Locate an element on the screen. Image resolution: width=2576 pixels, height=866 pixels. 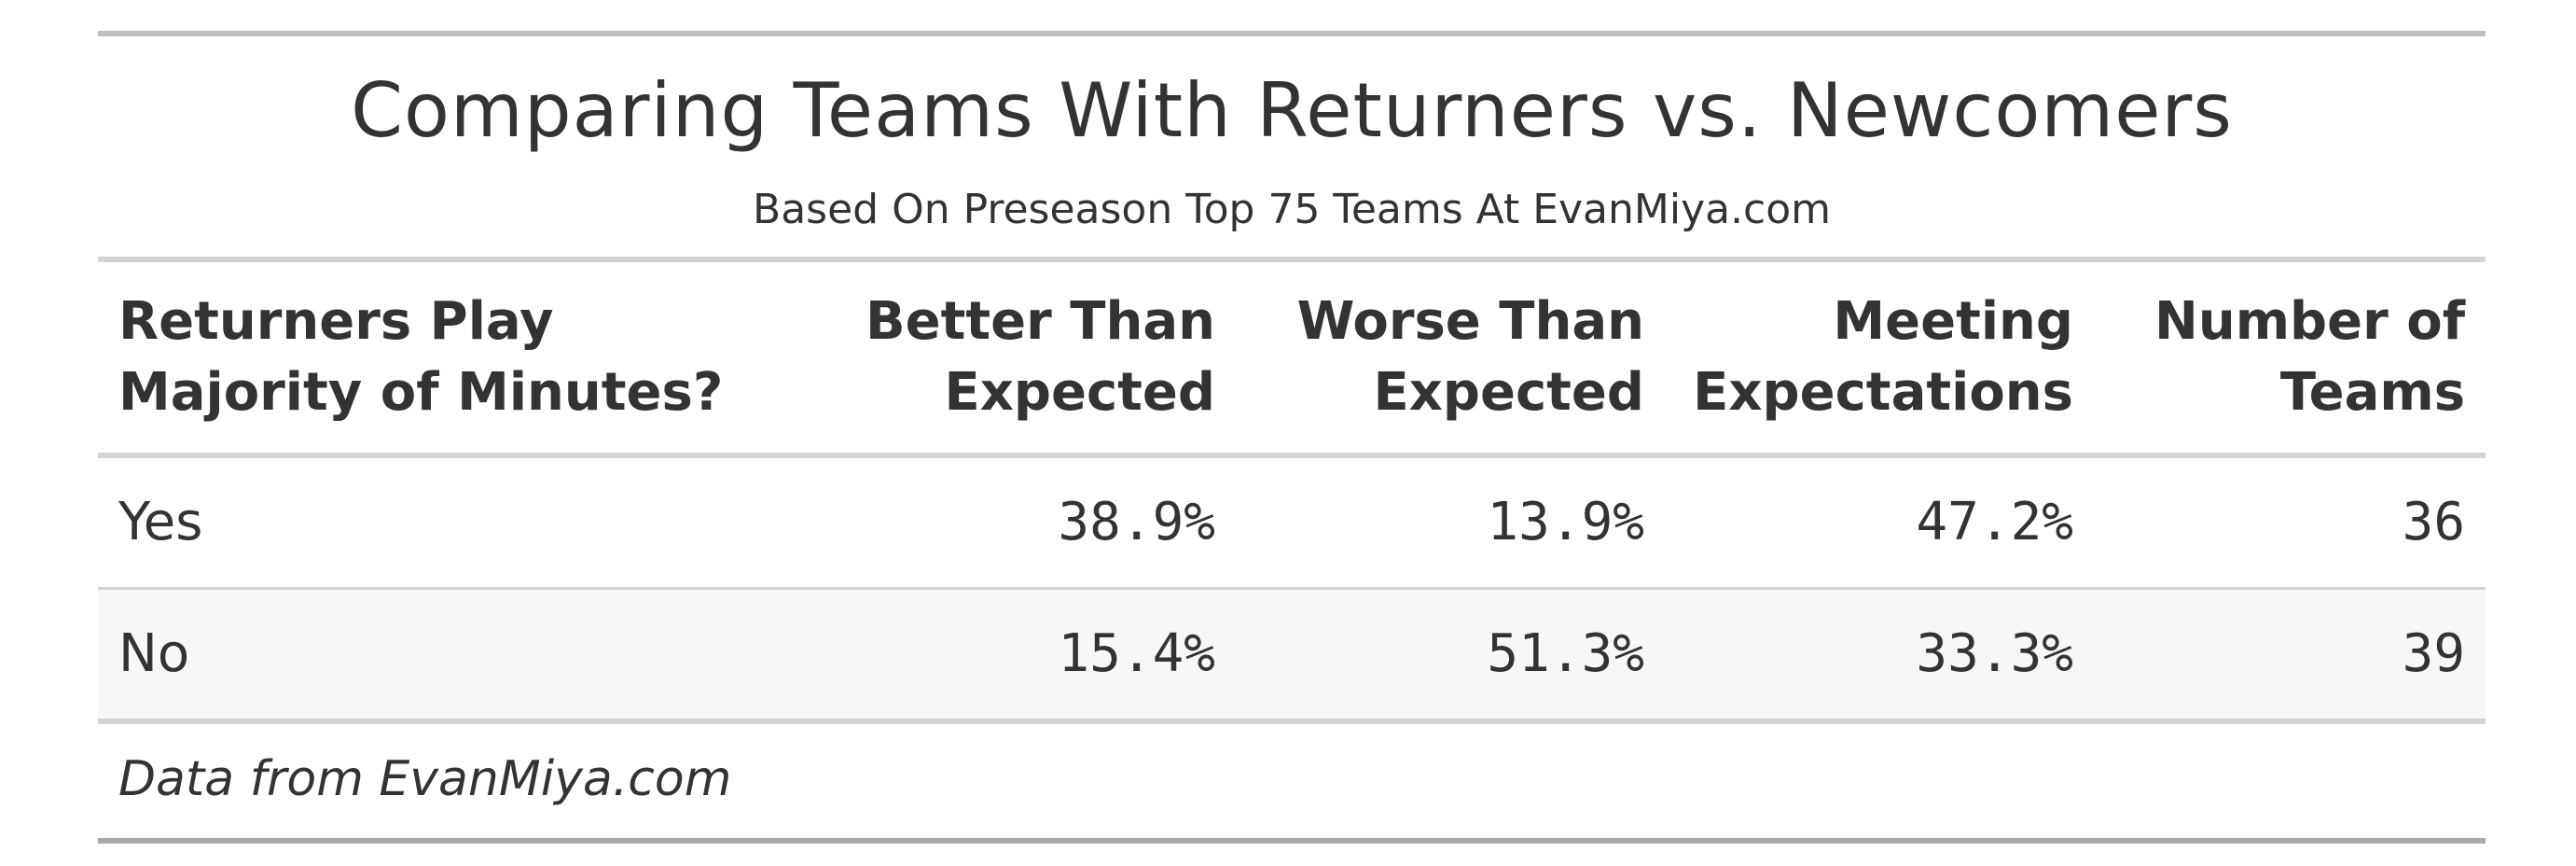
column-header-better: Better Than Expected is located at coordinates (1030, 358).